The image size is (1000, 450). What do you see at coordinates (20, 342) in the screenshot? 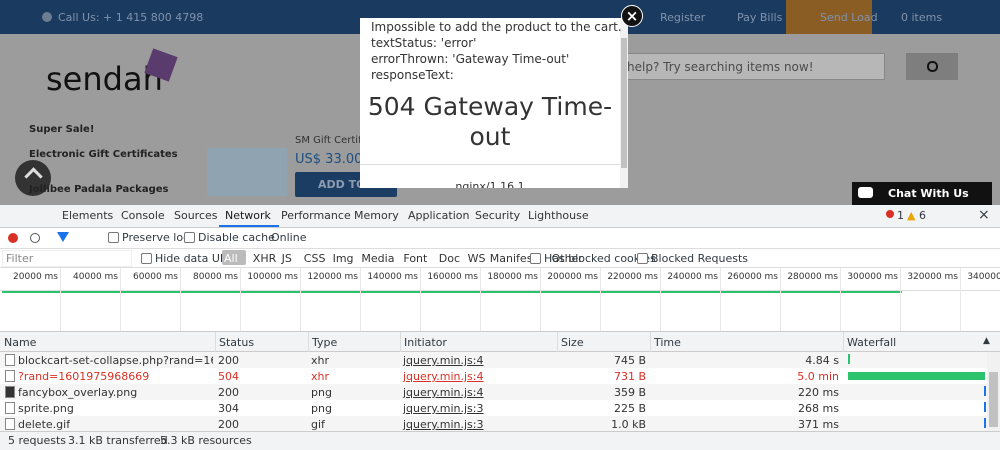
I see `column-header: Name` at bounding box center [20, 342].